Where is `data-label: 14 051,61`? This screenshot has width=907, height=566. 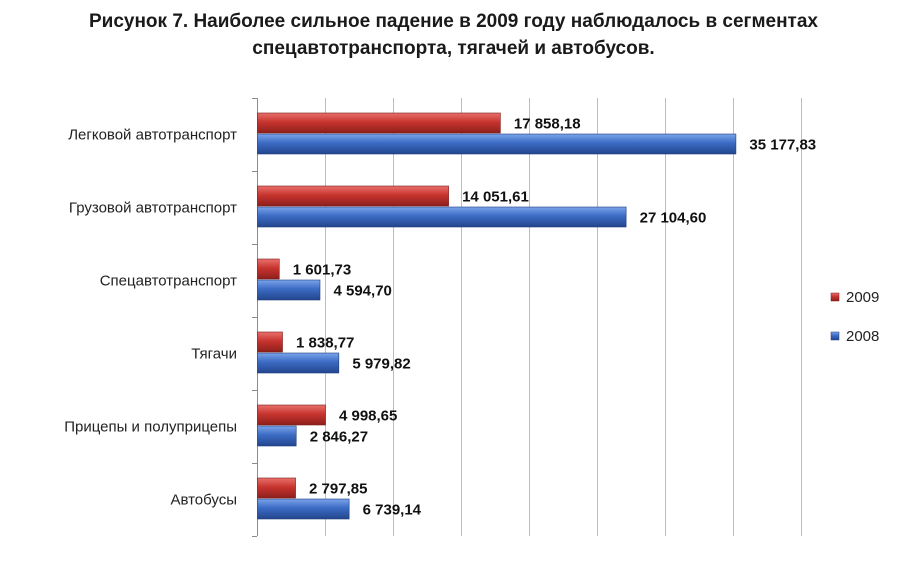
data-label: 14 051,61 is located at coordinates (495, 197).